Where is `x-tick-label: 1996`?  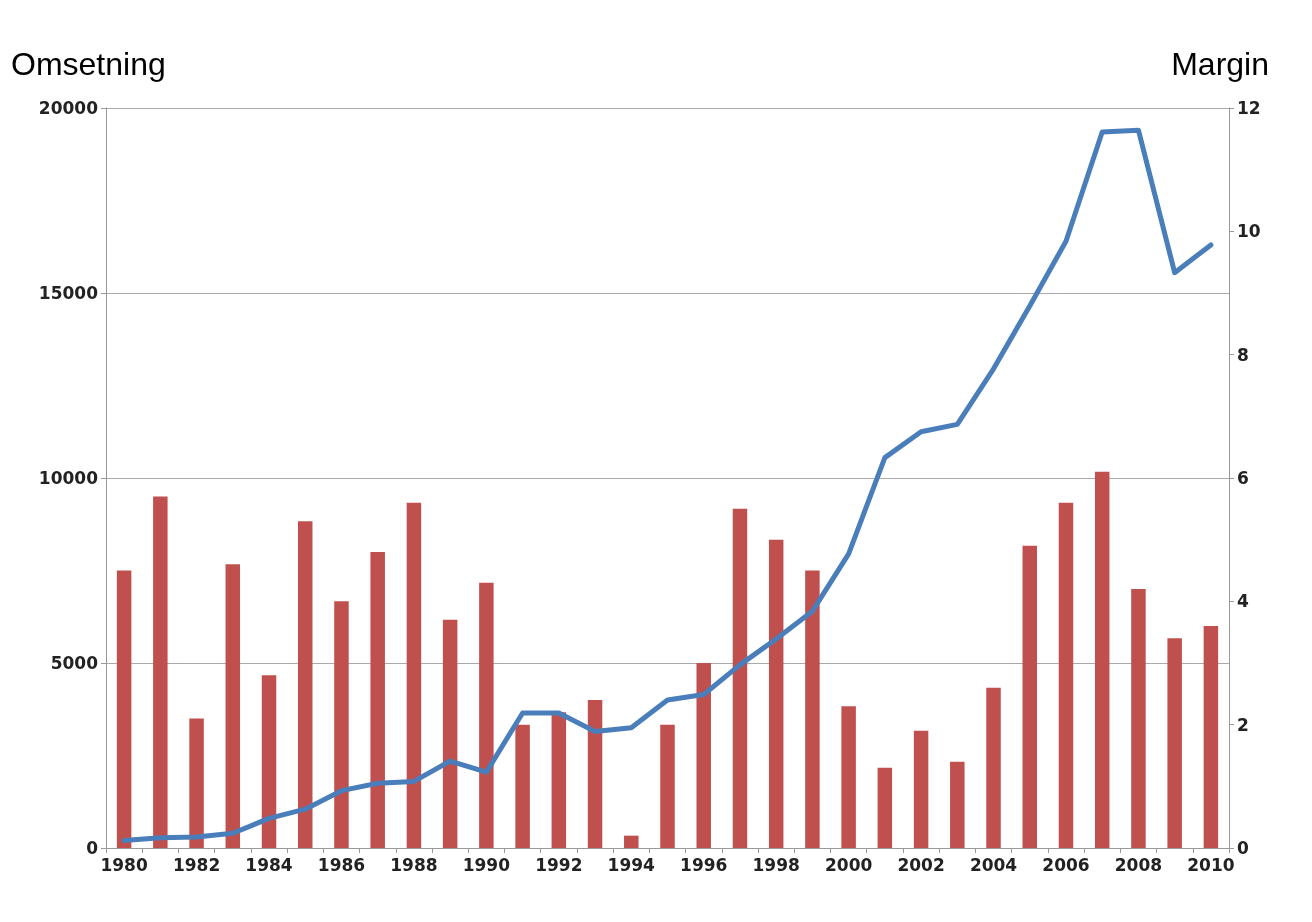
x-tick-label: 1996 is located at coordinates (704, 864).